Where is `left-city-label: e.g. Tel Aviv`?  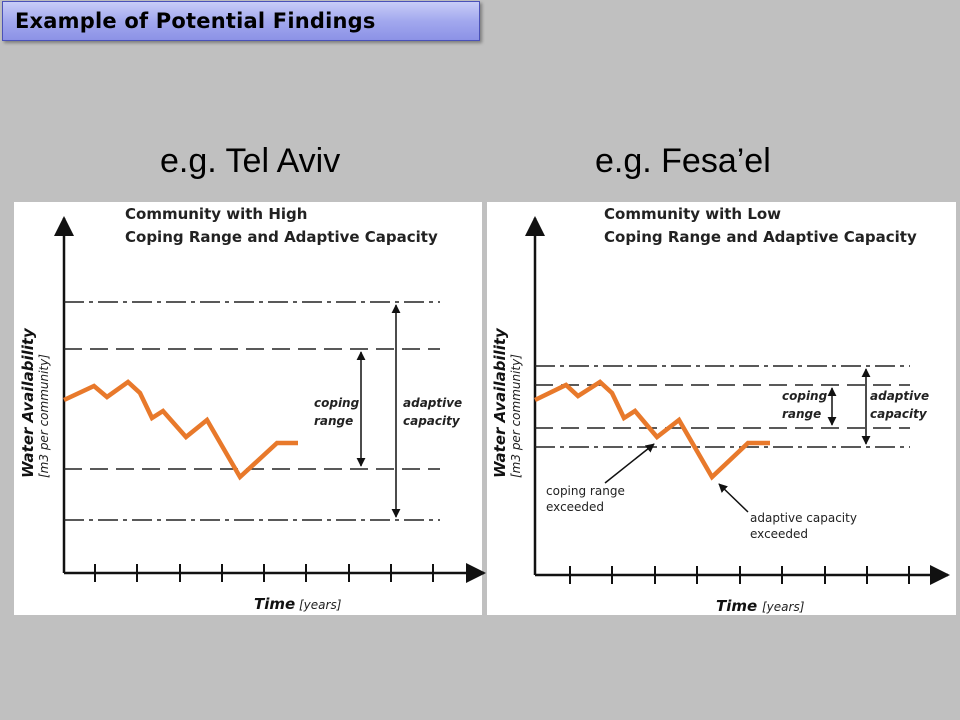 left-city-label: e.g. Tel Aviv is located at coordinates (250, 161).